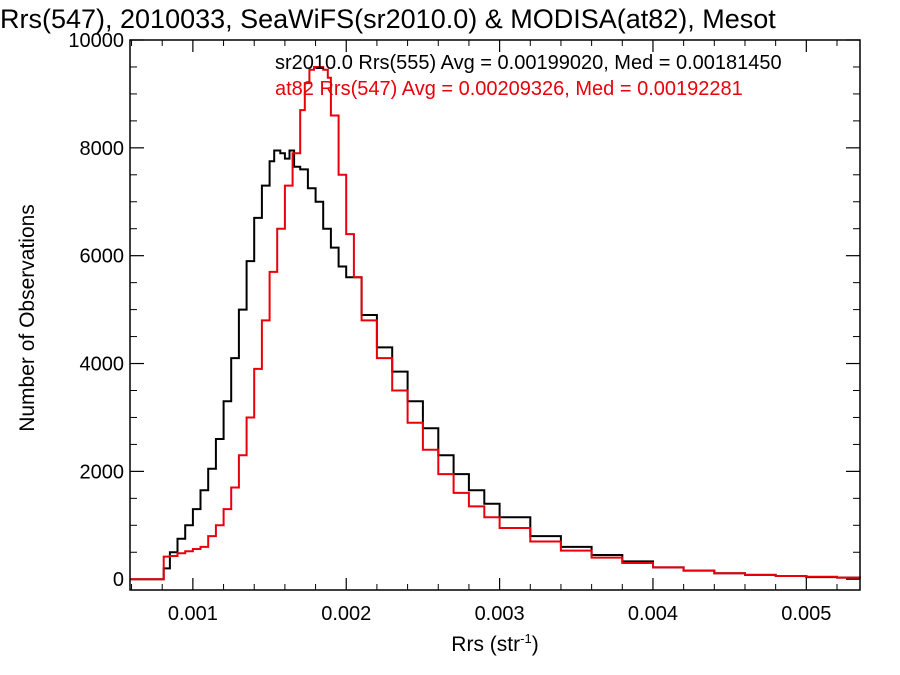  I want to click on y-axis-label: Number of Observations, so click(27, 318).